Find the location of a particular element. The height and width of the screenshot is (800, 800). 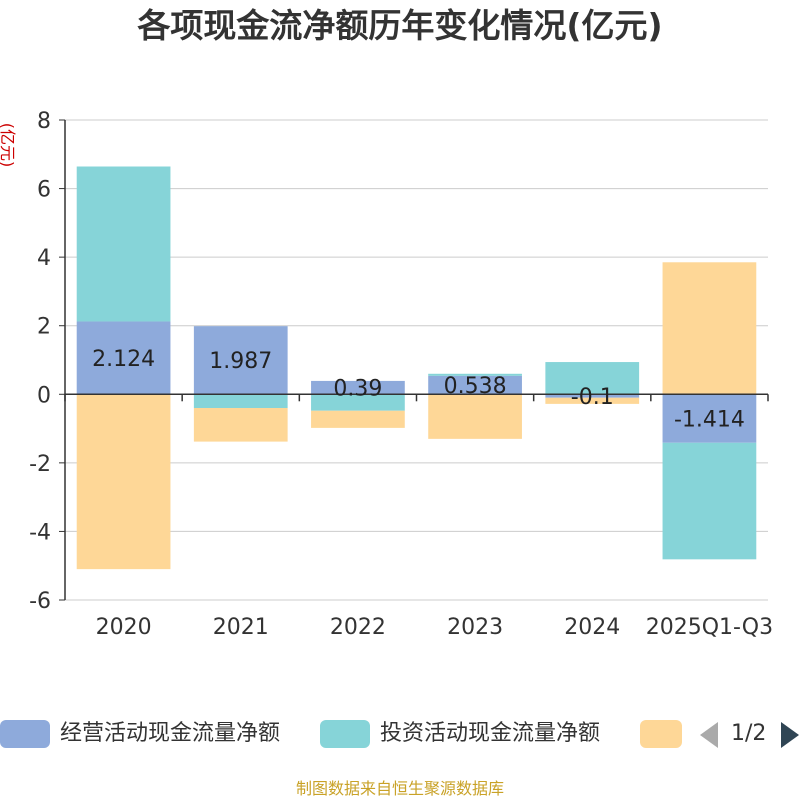

bar-operating-2022 is located at coordinates (358, 387).